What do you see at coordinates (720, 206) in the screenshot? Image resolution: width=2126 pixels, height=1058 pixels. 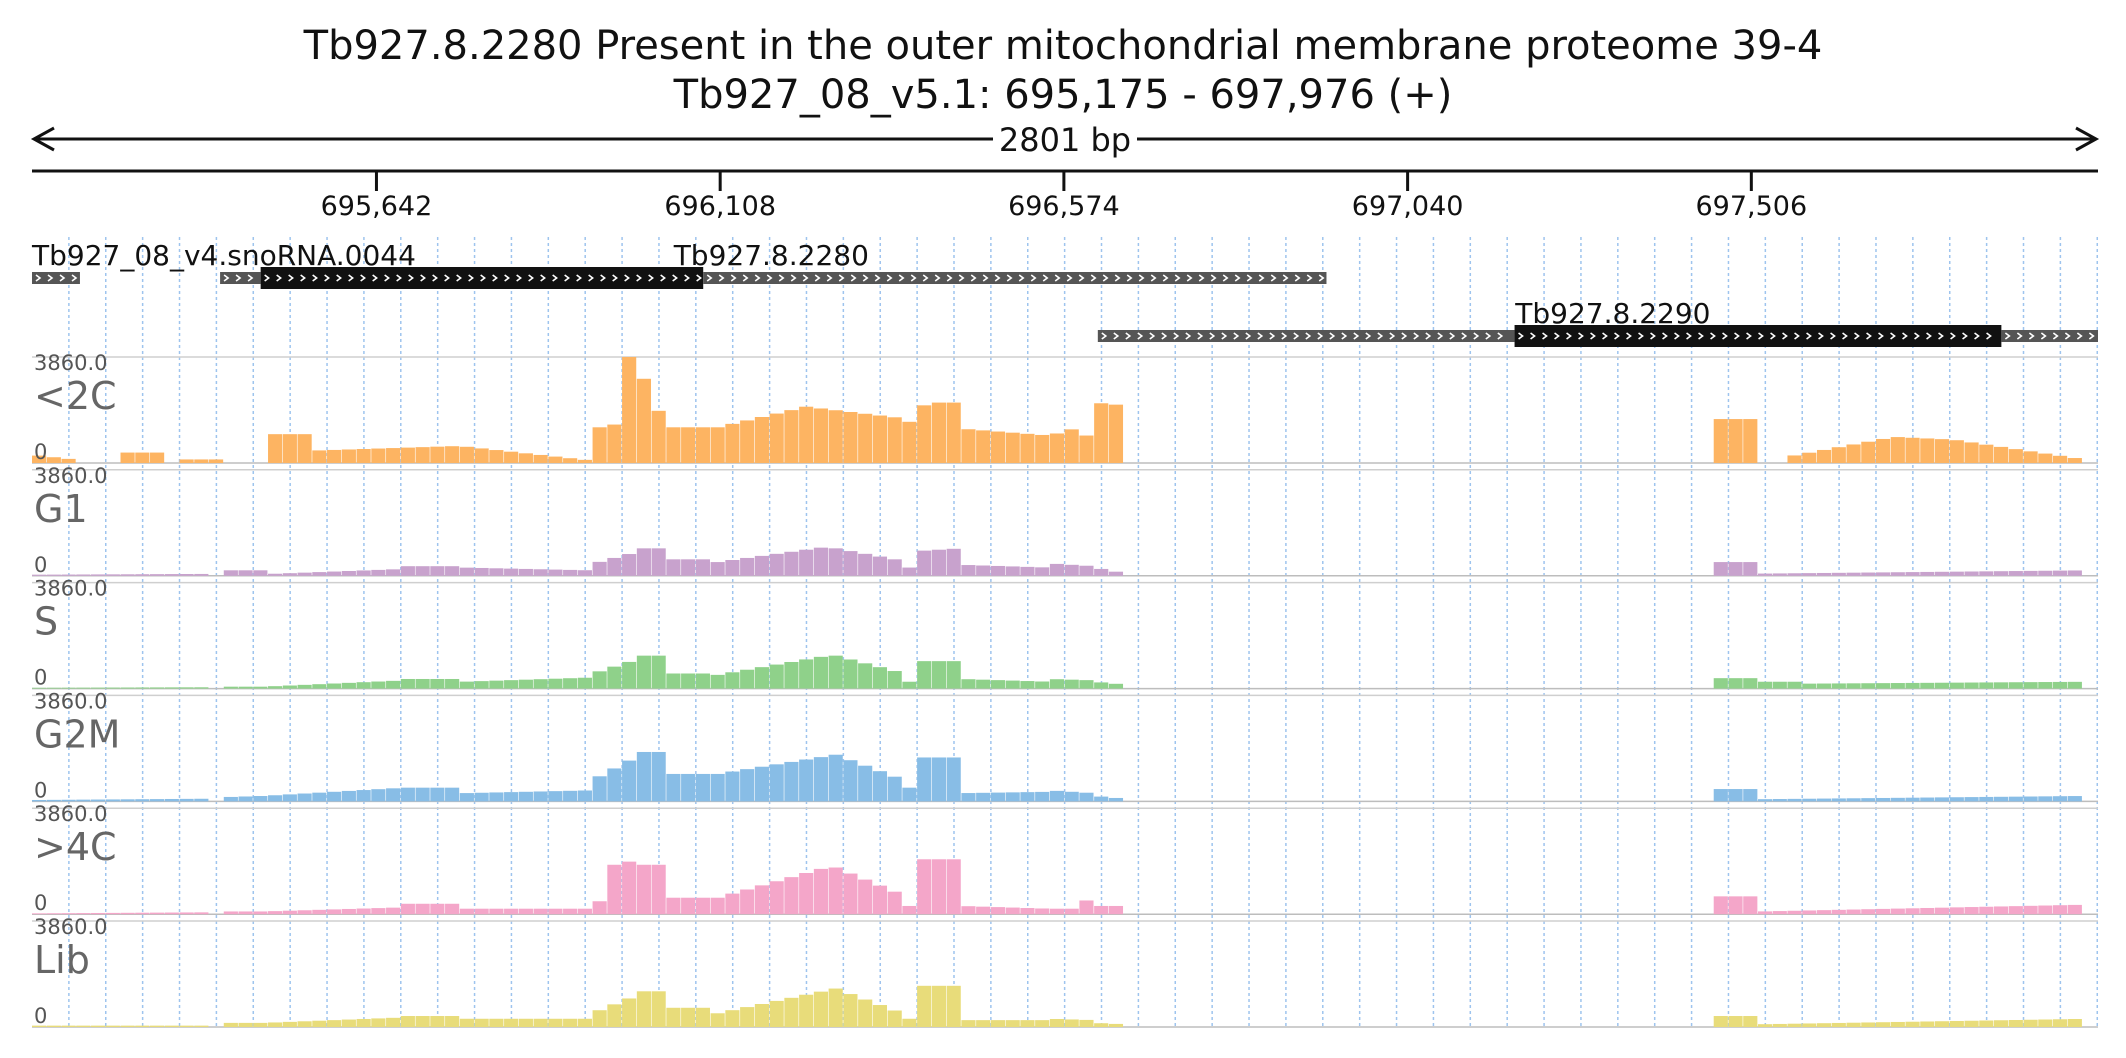 I see `ruler-tick-label: 696,108` at bounding box center [720, 206].